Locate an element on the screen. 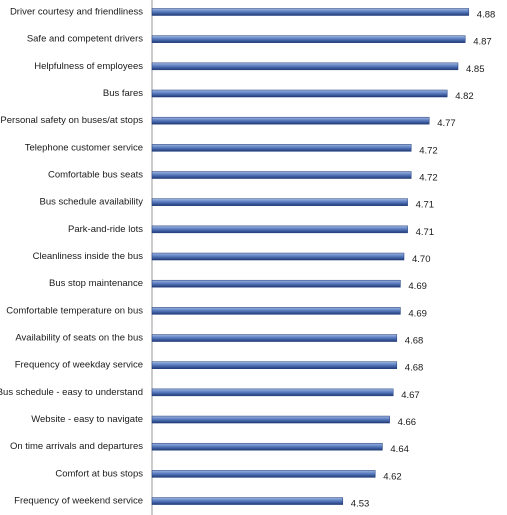 Image resolution: width=507 pixels, height=515 pixels. value-label: 4.82 is located at coordinates (464, 96).